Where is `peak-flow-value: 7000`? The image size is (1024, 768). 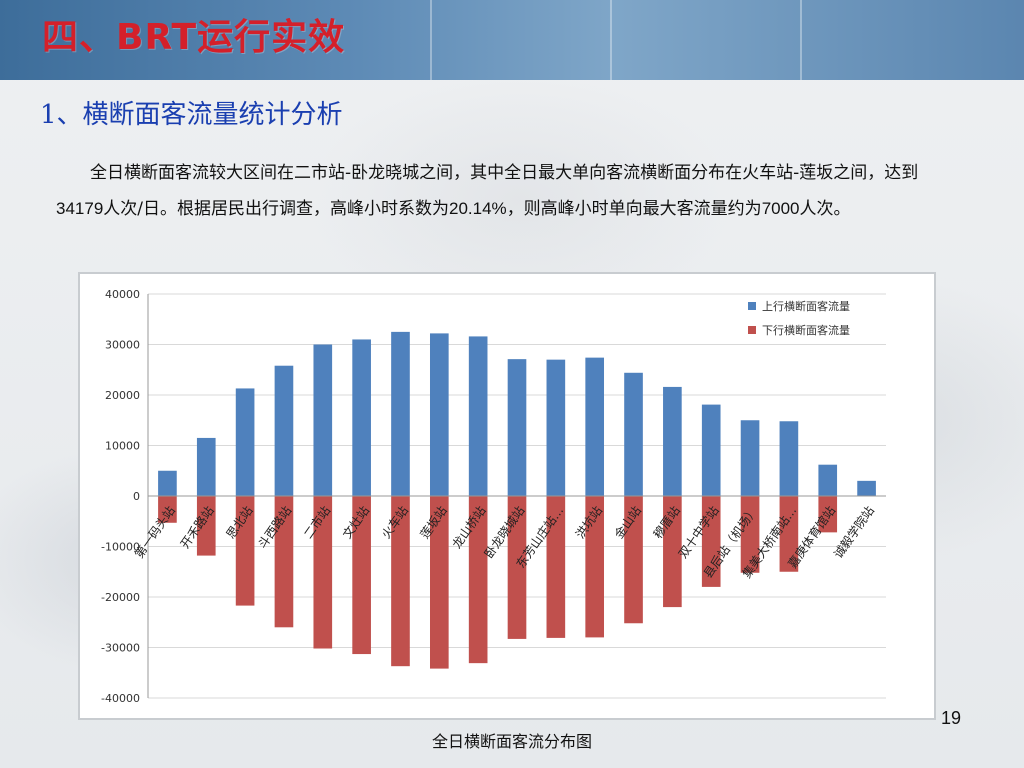
peak-flow-value: 7000 is located at coordinates (780, 208).